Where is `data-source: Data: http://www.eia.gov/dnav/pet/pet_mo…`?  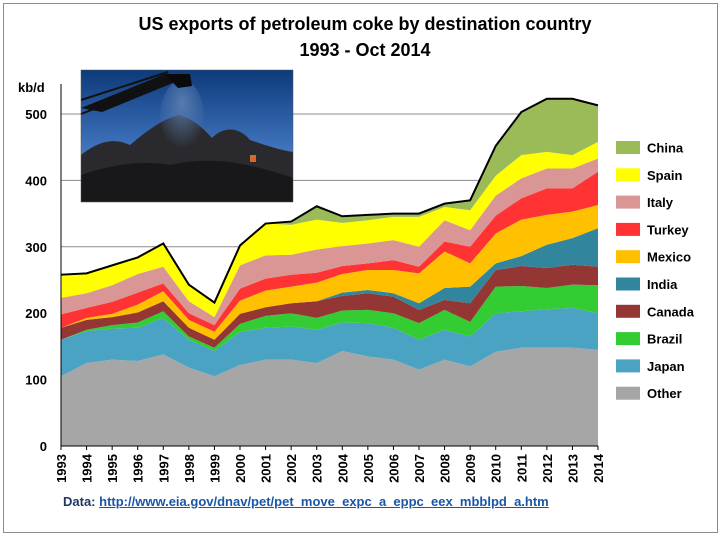 data-source: Data: http://www.eia.gov/dnav/pet/pet_mo… is located at coordinates (306, 501).